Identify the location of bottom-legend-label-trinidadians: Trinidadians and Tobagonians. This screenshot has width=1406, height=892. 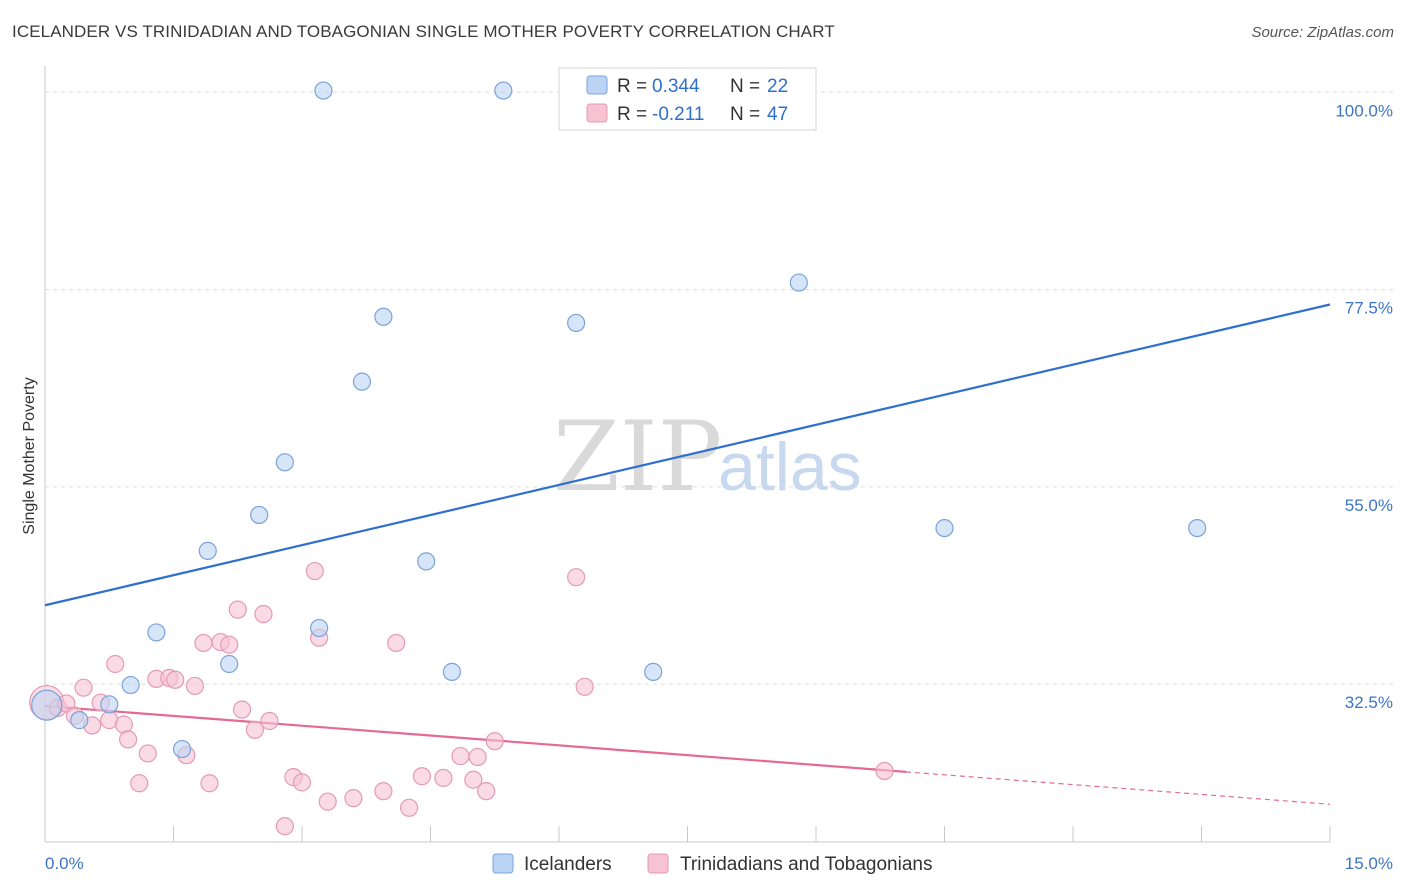
(806, 864).